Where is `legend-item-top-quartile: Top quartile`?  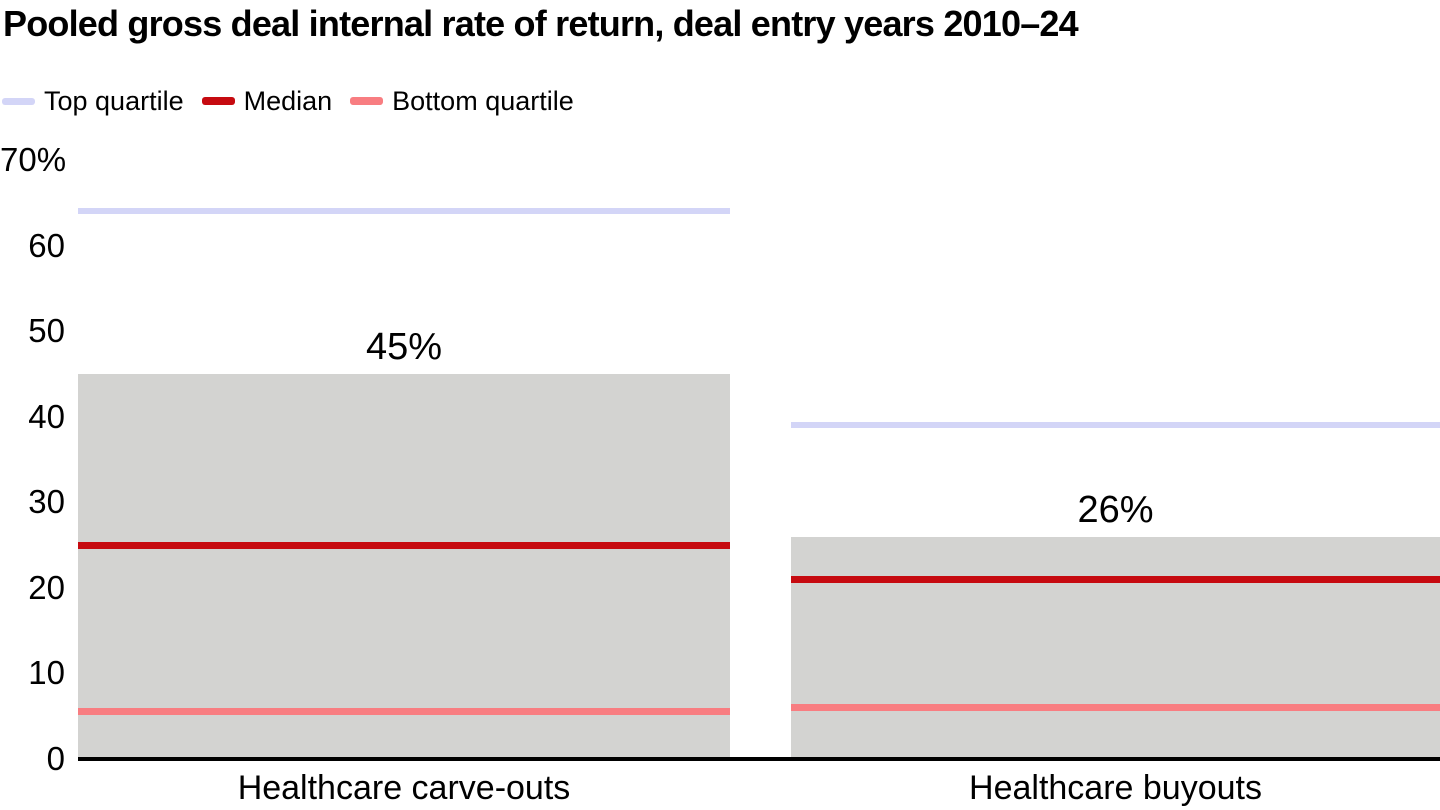
legend-item-top-quartile: Top quartile is located at coordinates (93, 101).